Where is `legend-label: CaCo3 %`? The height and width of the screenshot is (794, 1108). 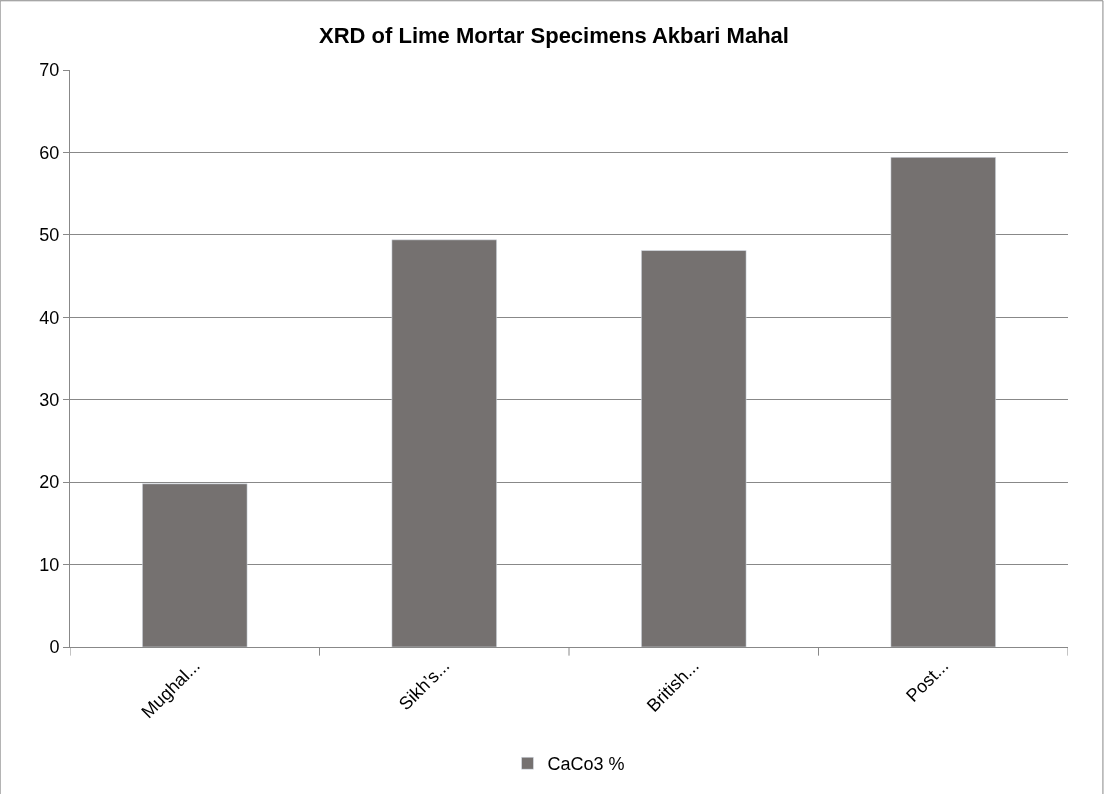 legend-label: CaCo3 % is located at coordinates (586, 764).